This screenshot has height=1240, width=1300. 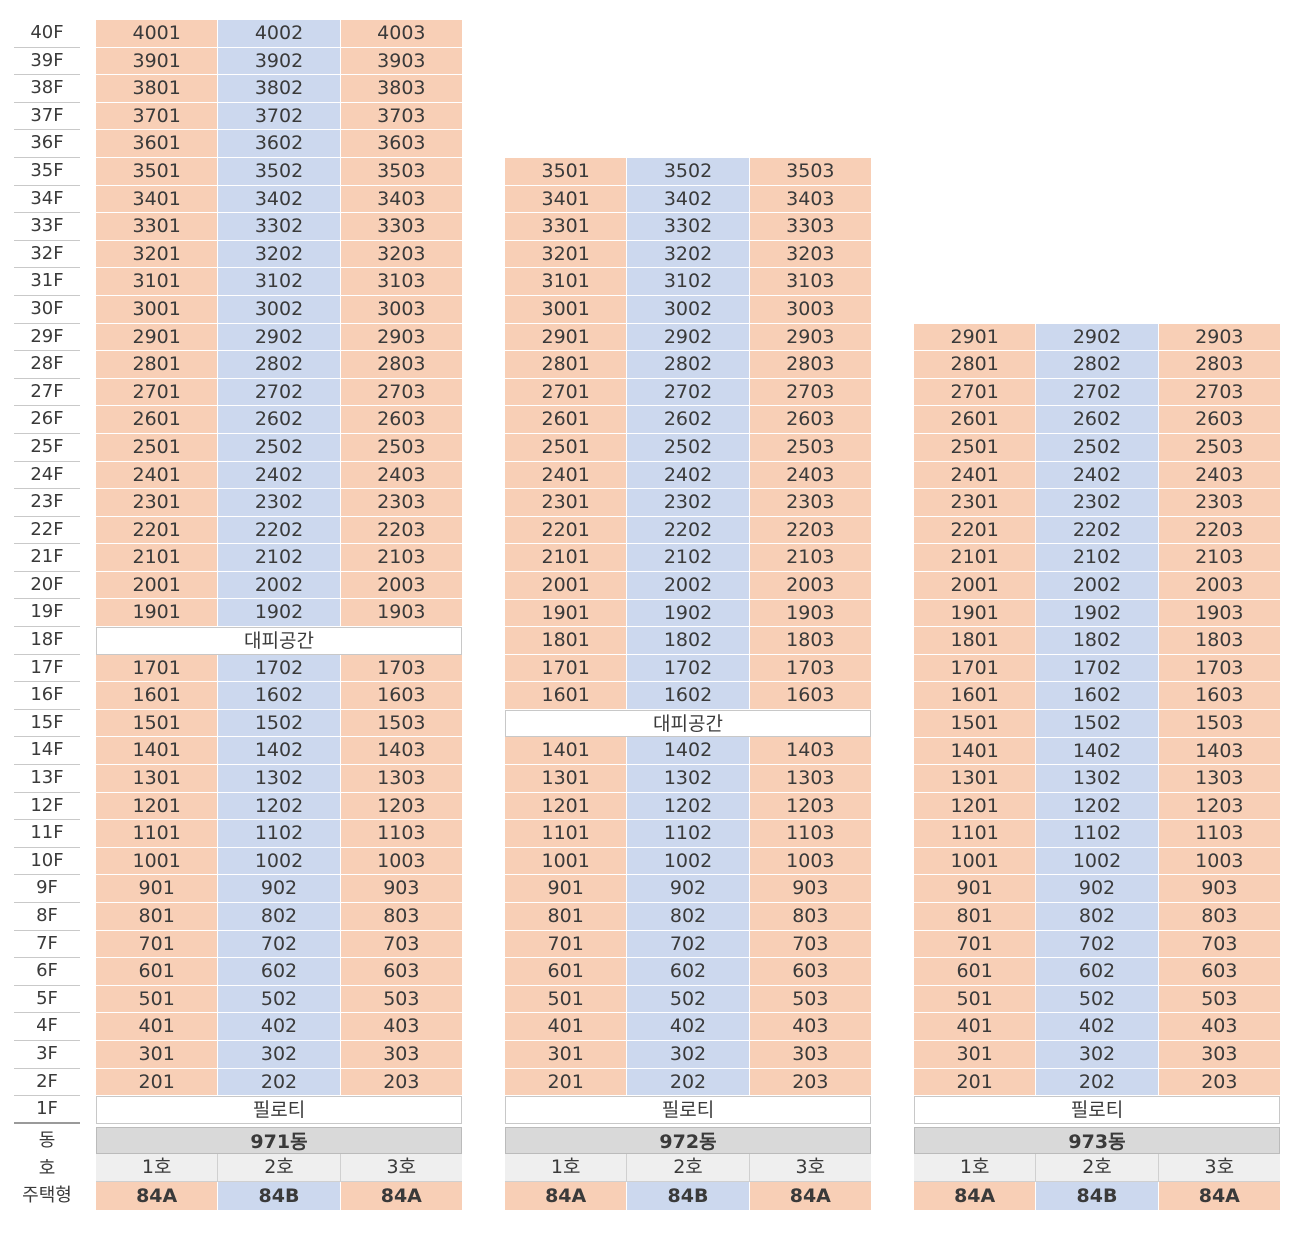 What do you see at coordinates (566, 613) in the screenshot?
I see `unit-cell: 1901` at bounding box center [566, 613].